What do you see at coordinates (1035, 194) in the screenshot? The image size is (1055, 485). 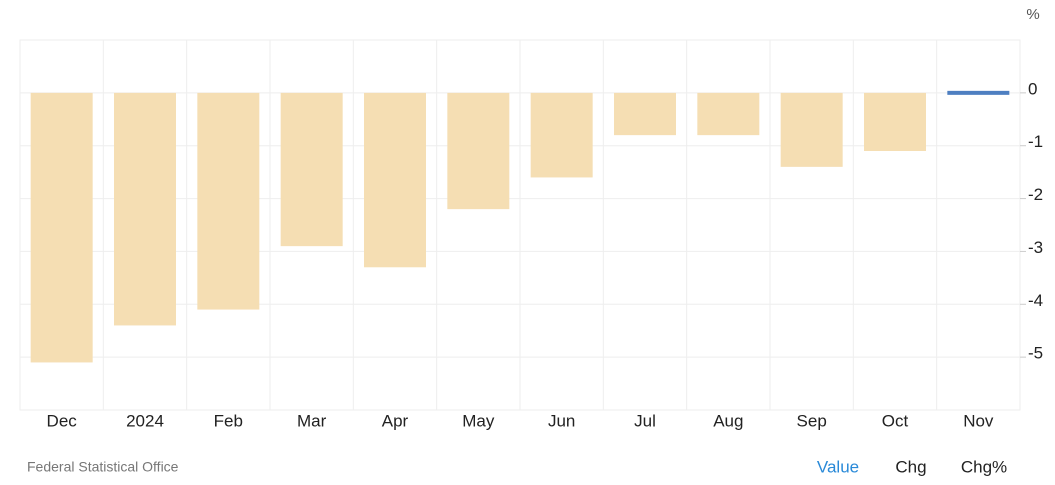 I see `y-tick-label: -2` at bounding box center [1035, 194].